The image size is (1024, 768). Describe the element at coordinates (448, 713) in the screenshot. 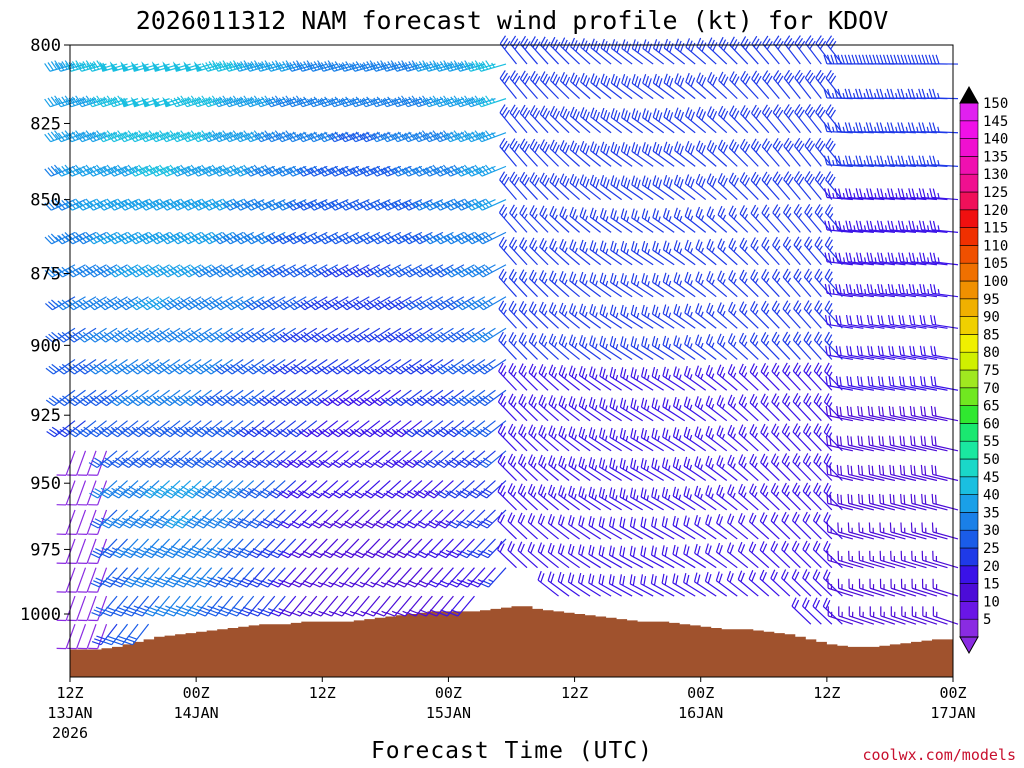

I see `x-tick-date: 15JAN` at that location.